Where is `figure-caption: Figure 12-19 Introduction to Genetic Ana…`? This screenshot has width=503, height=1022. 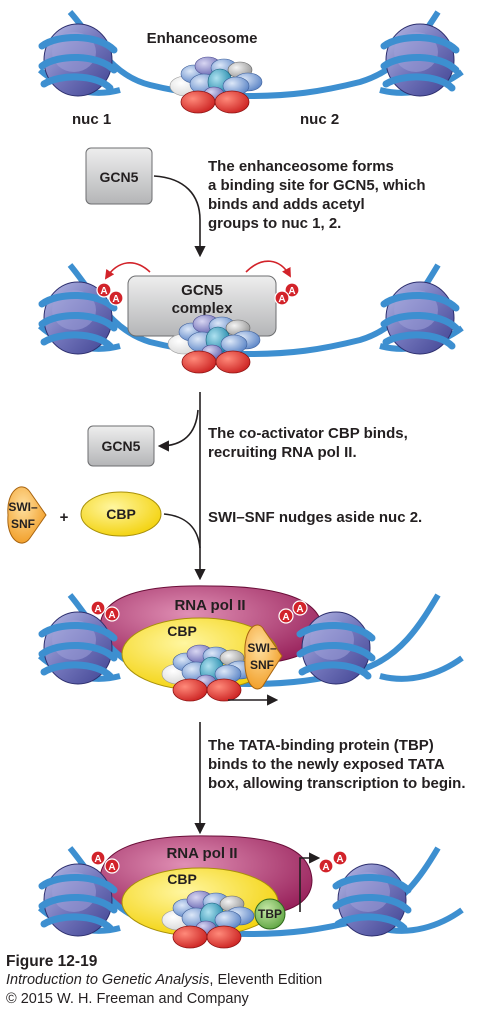
figure-caption: Figure 12-19 Introduction to Genetic Ana… is located at coordinates (164, 980).